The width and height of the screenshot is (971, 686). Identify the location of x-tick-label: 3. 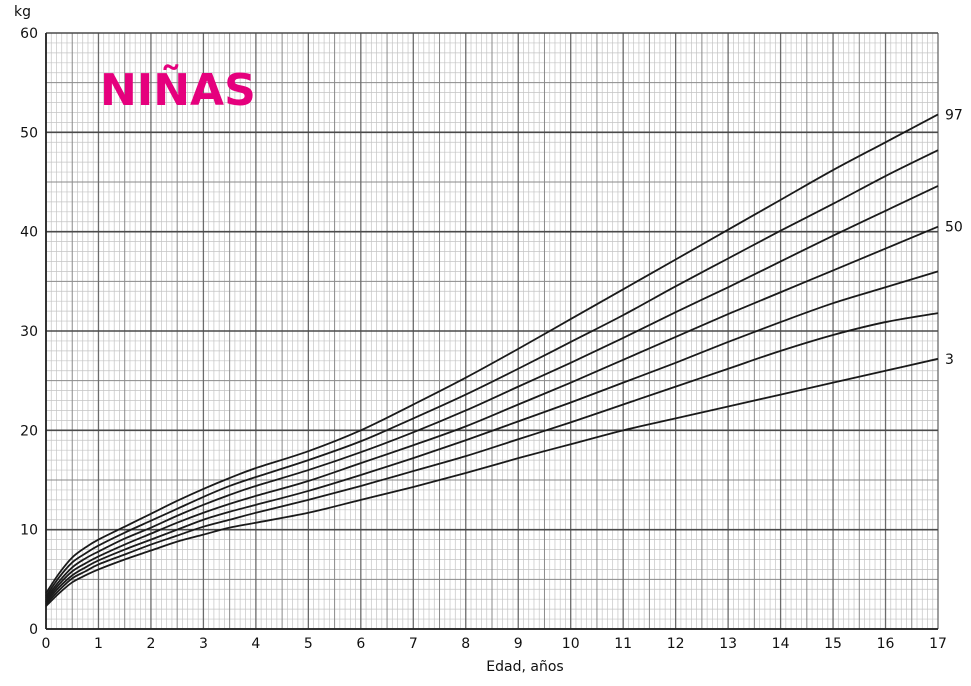
(203, 644).